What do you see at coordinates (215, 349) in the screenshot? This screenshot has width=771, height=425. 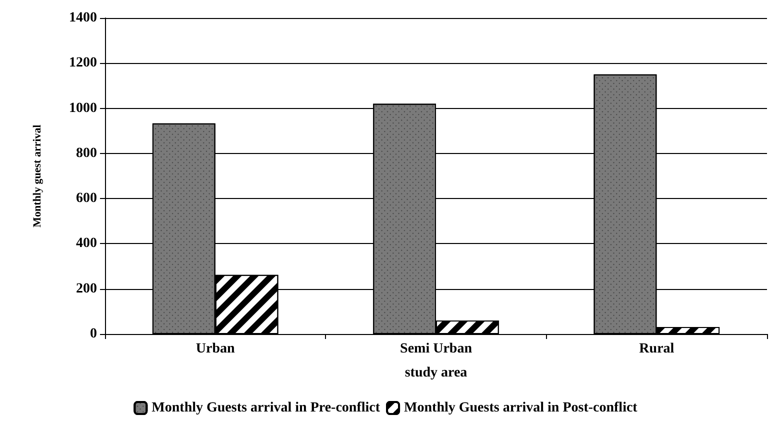 I see `x-tick-label: Urban` at bounding box center [215, 349].